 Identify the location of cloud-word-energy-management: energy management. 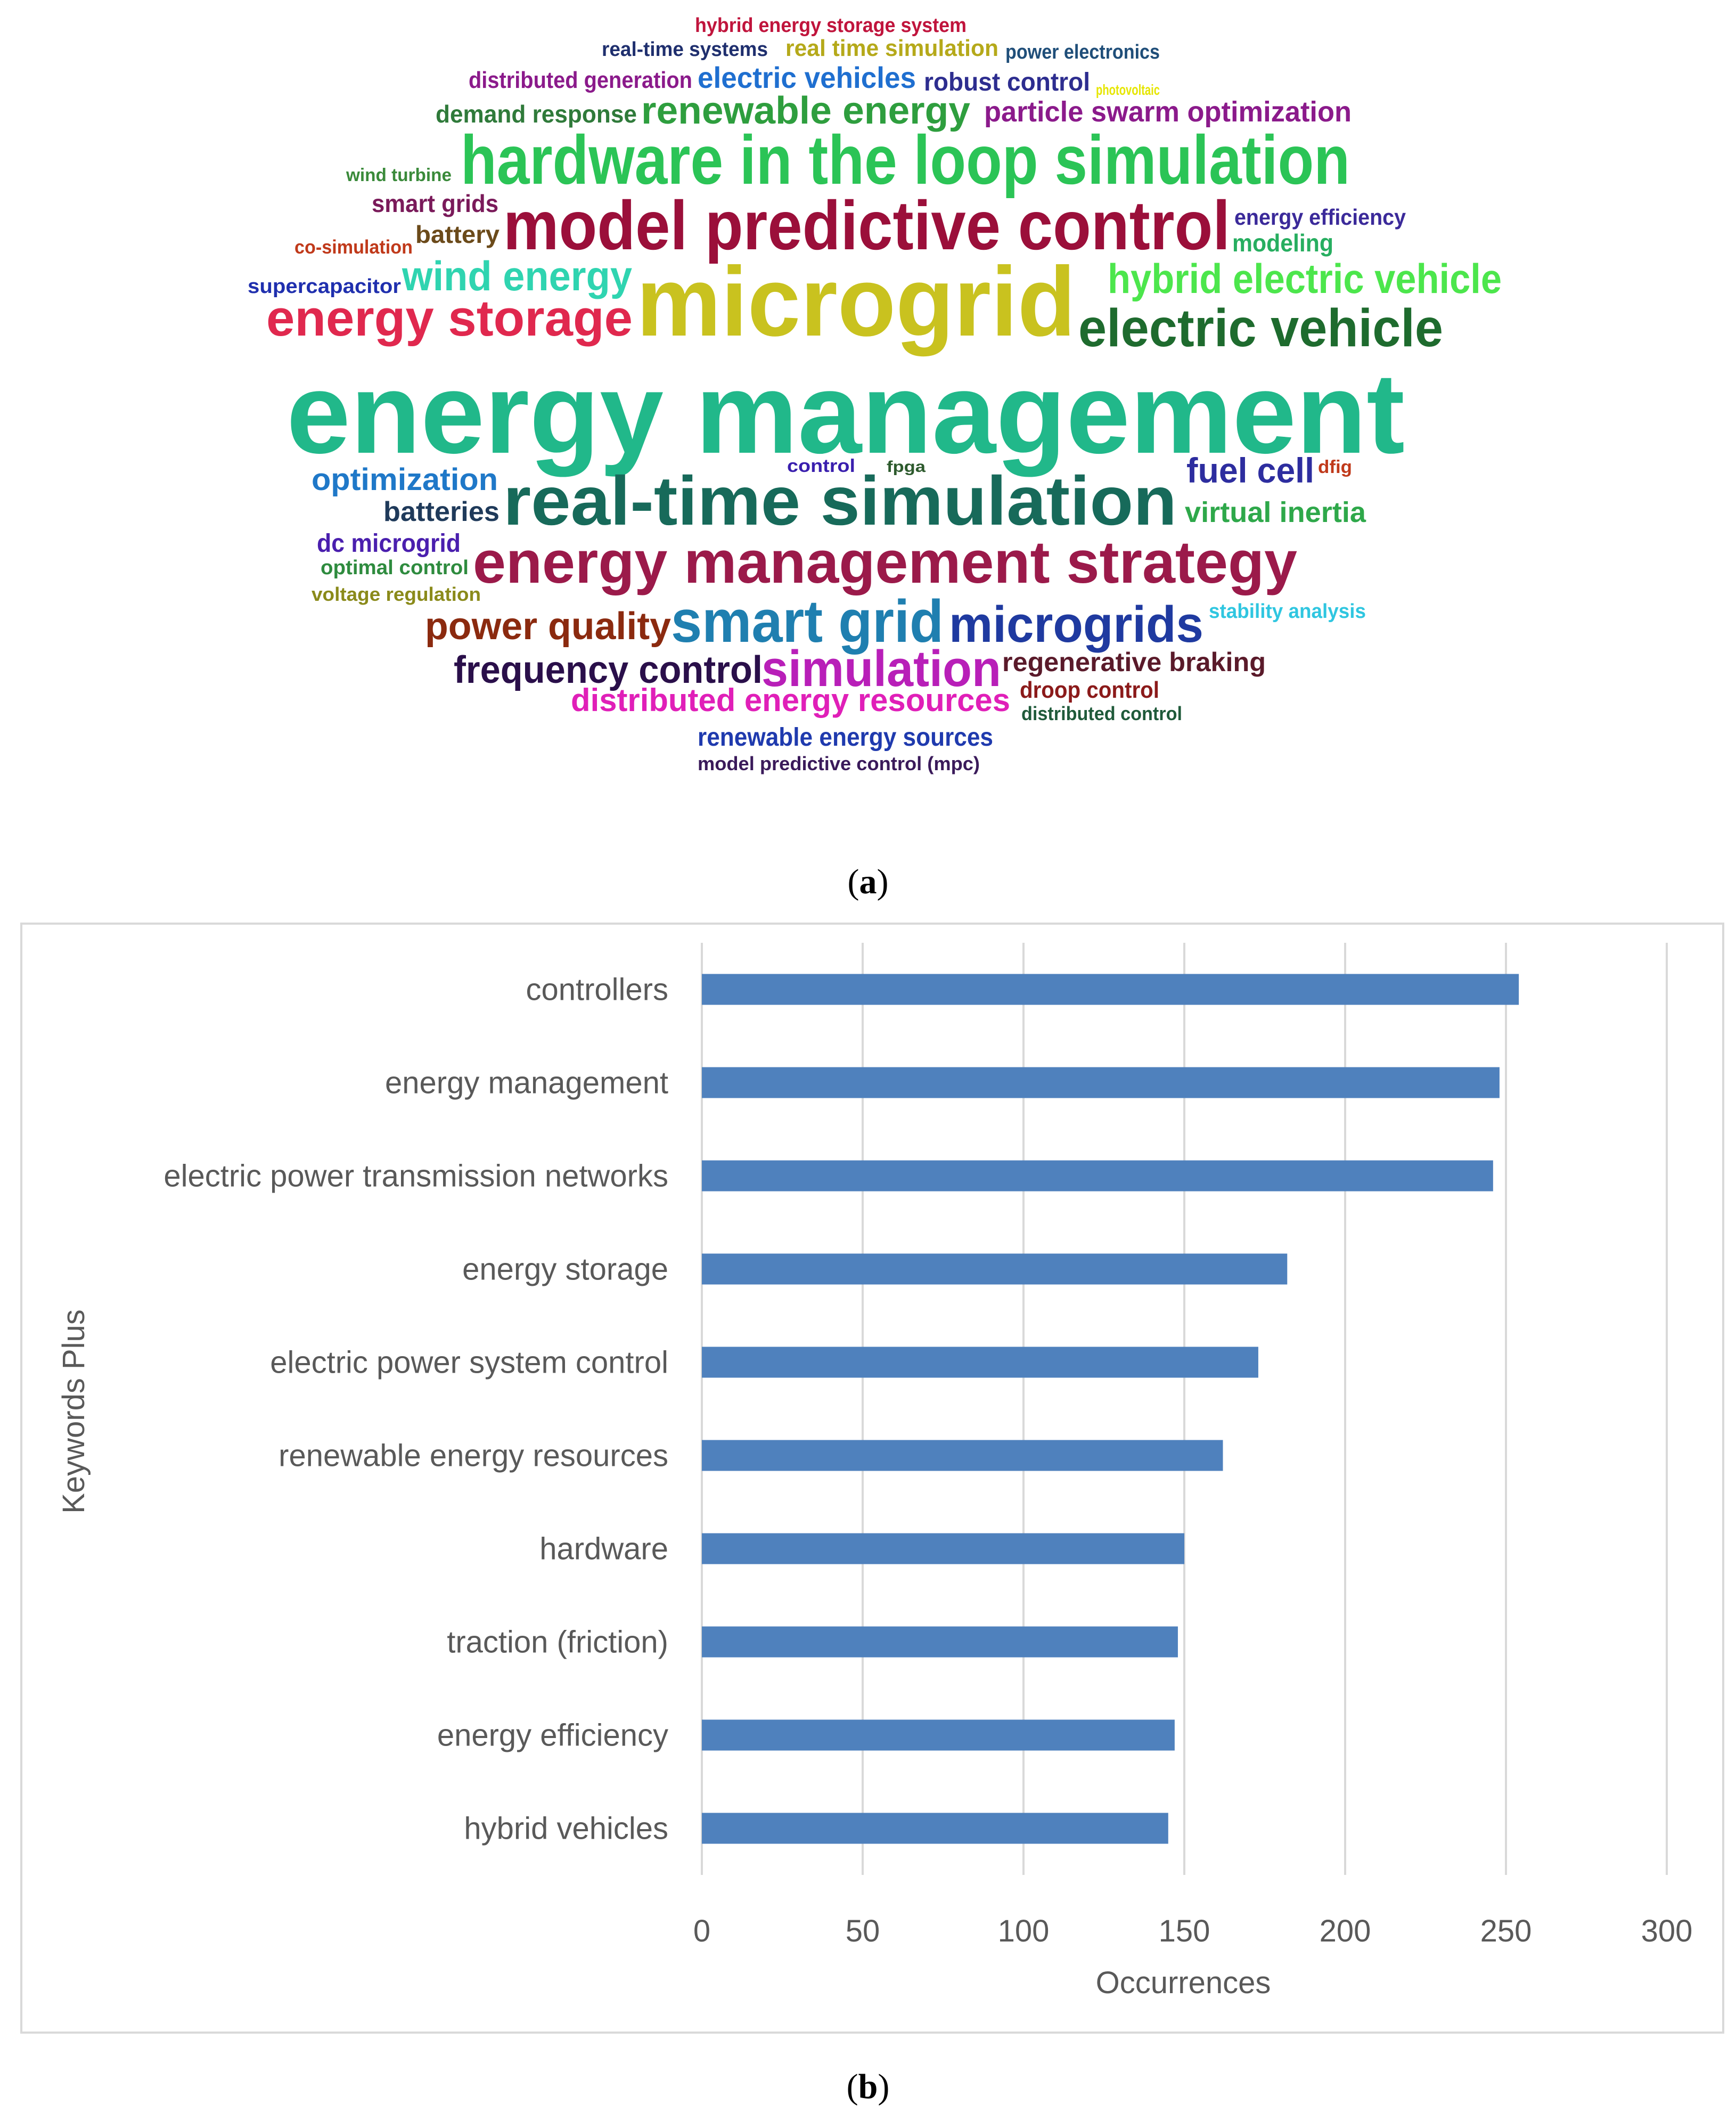
(845, 413).